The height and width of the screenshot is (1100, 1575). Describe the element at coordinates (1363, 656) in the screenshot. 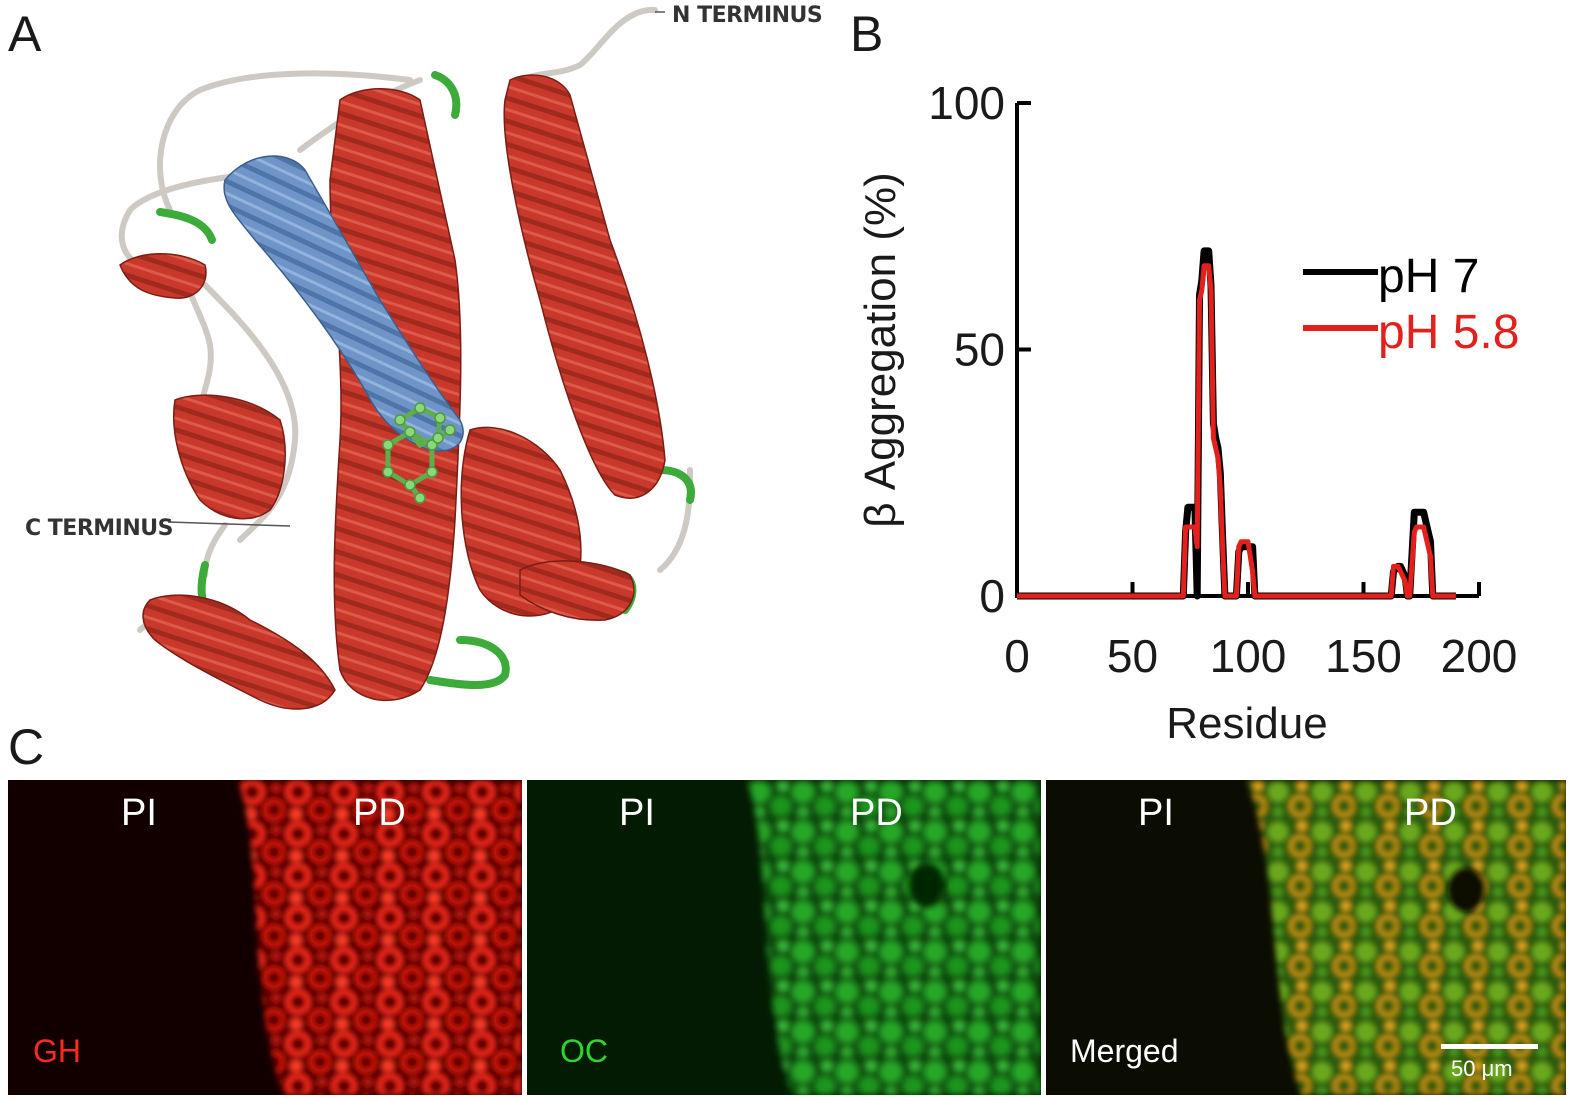

I see `x-tick-label: 150` at that location.